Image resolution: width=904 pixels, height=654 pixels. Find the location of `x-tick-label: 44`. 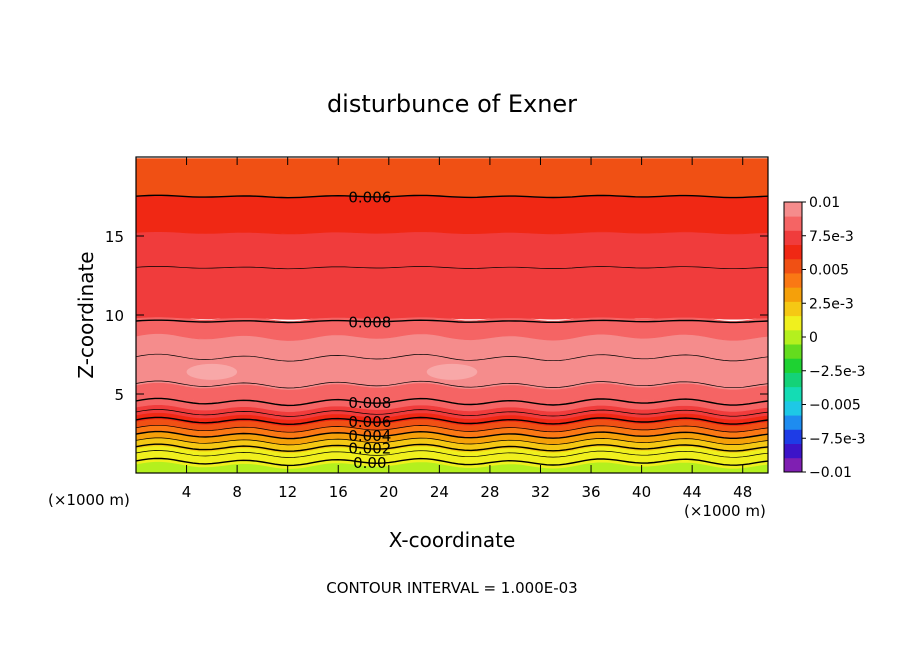

x-tick-label: 44 is located at coordinates (692, 492).